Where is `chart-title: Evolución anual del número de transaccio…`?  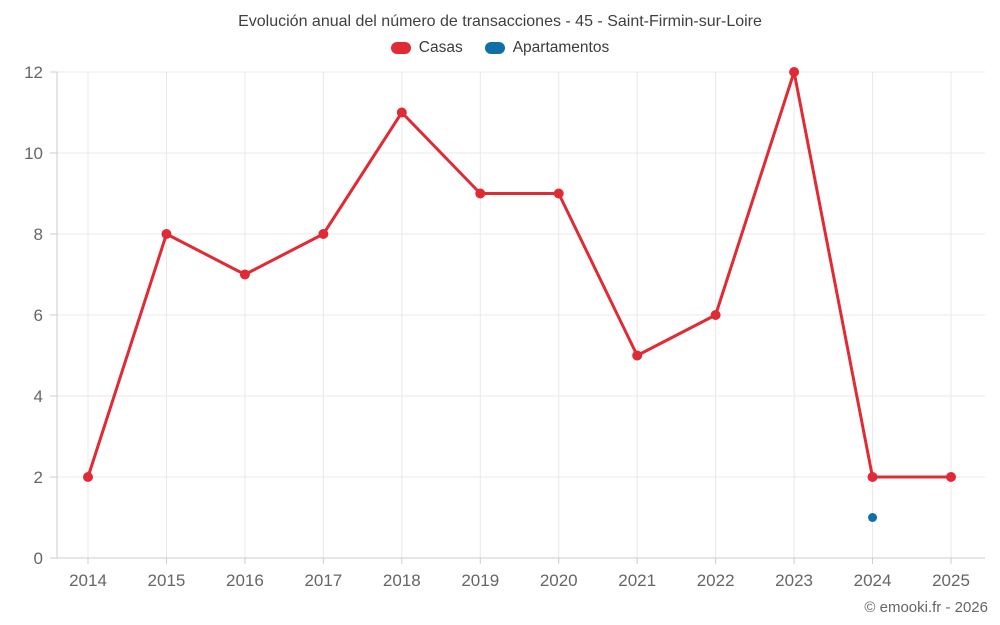 chart-title: Evolución anual del número de transaccio… is located at coordinates (500, 21).